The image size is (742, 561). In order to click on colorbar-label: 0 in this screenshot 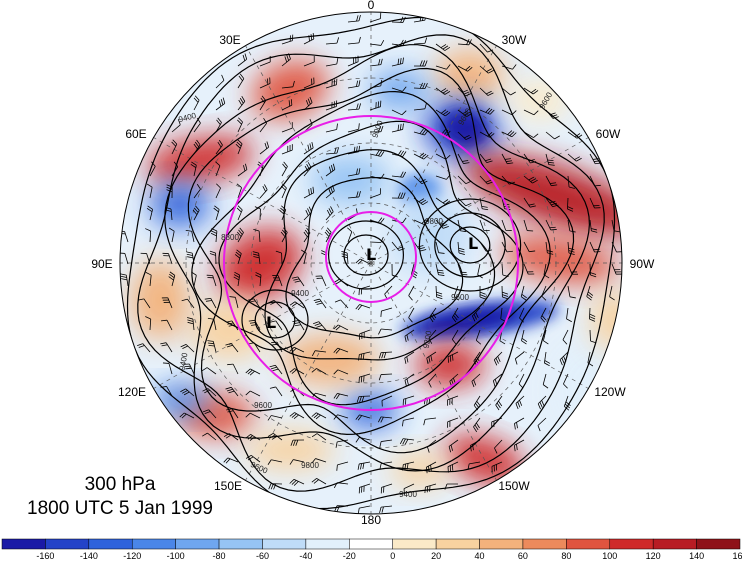, I will do `click(392, 556)`.